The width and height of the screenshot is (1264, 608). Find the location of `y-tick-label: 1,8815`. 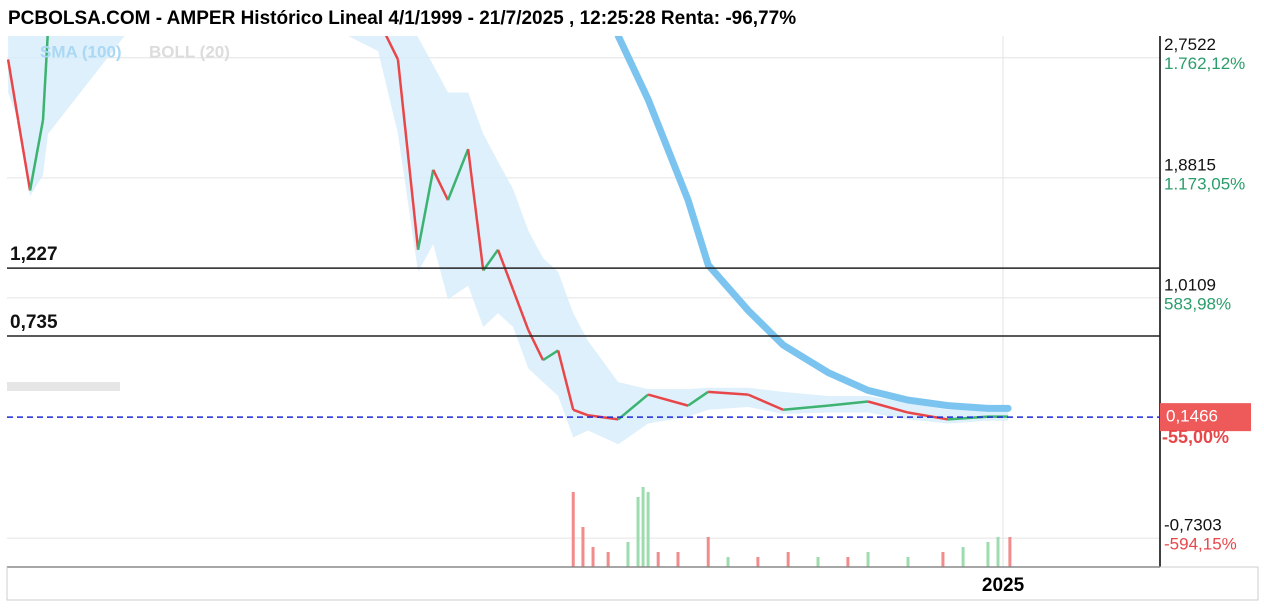

y-tick-label: 1,8815 is located at coordinates (1190, 164).